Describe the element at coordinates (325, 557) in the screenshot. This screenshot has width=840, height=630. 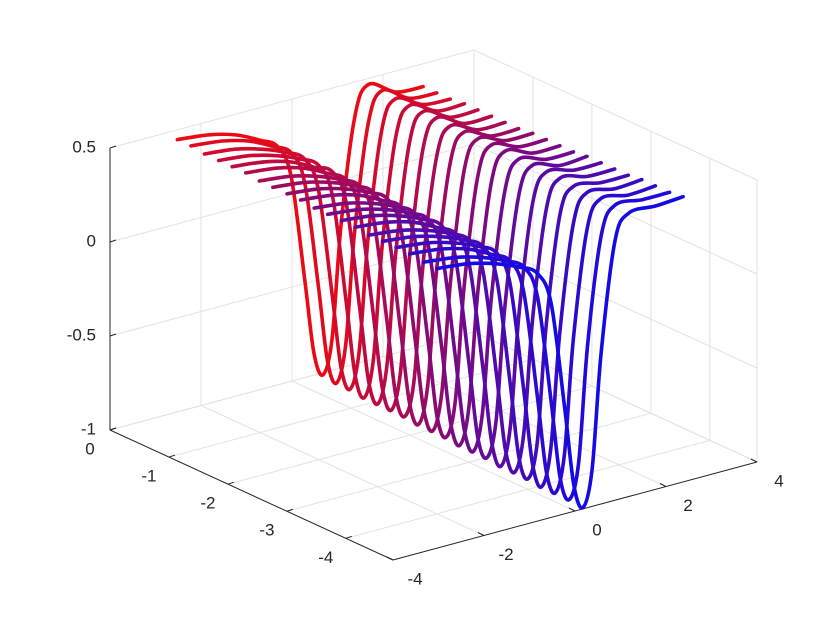
I see `y-tick-label: -4` at that location.